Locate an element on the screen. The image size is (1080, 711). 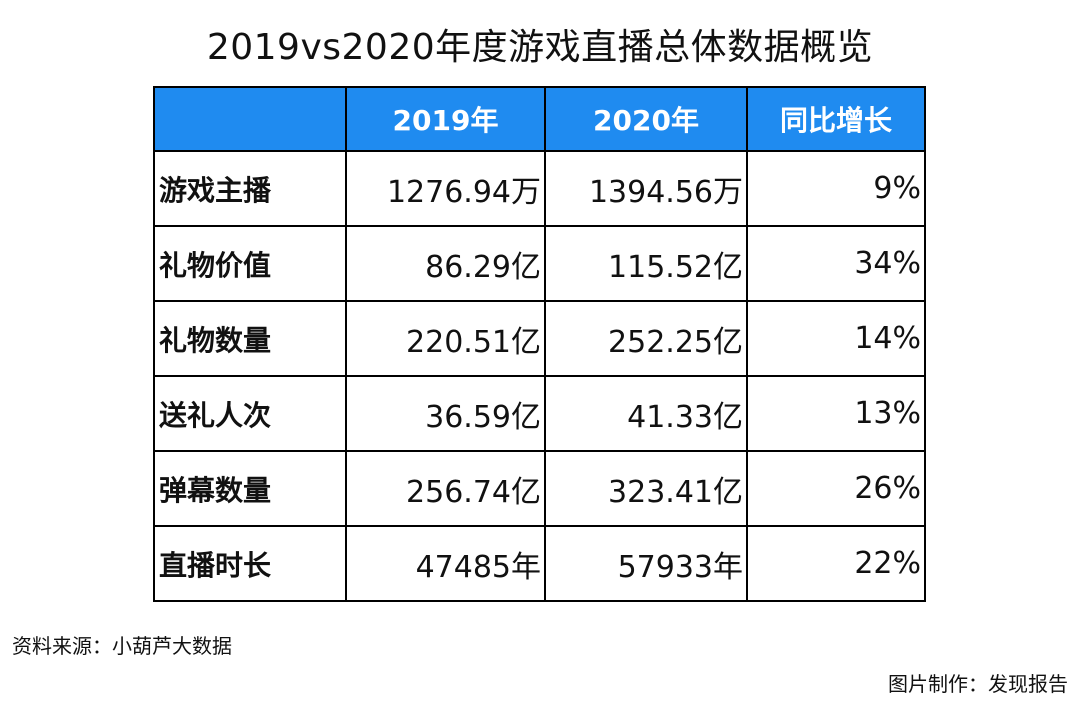
value-2019: 1276.94万 is located at coordinates (445, 188).